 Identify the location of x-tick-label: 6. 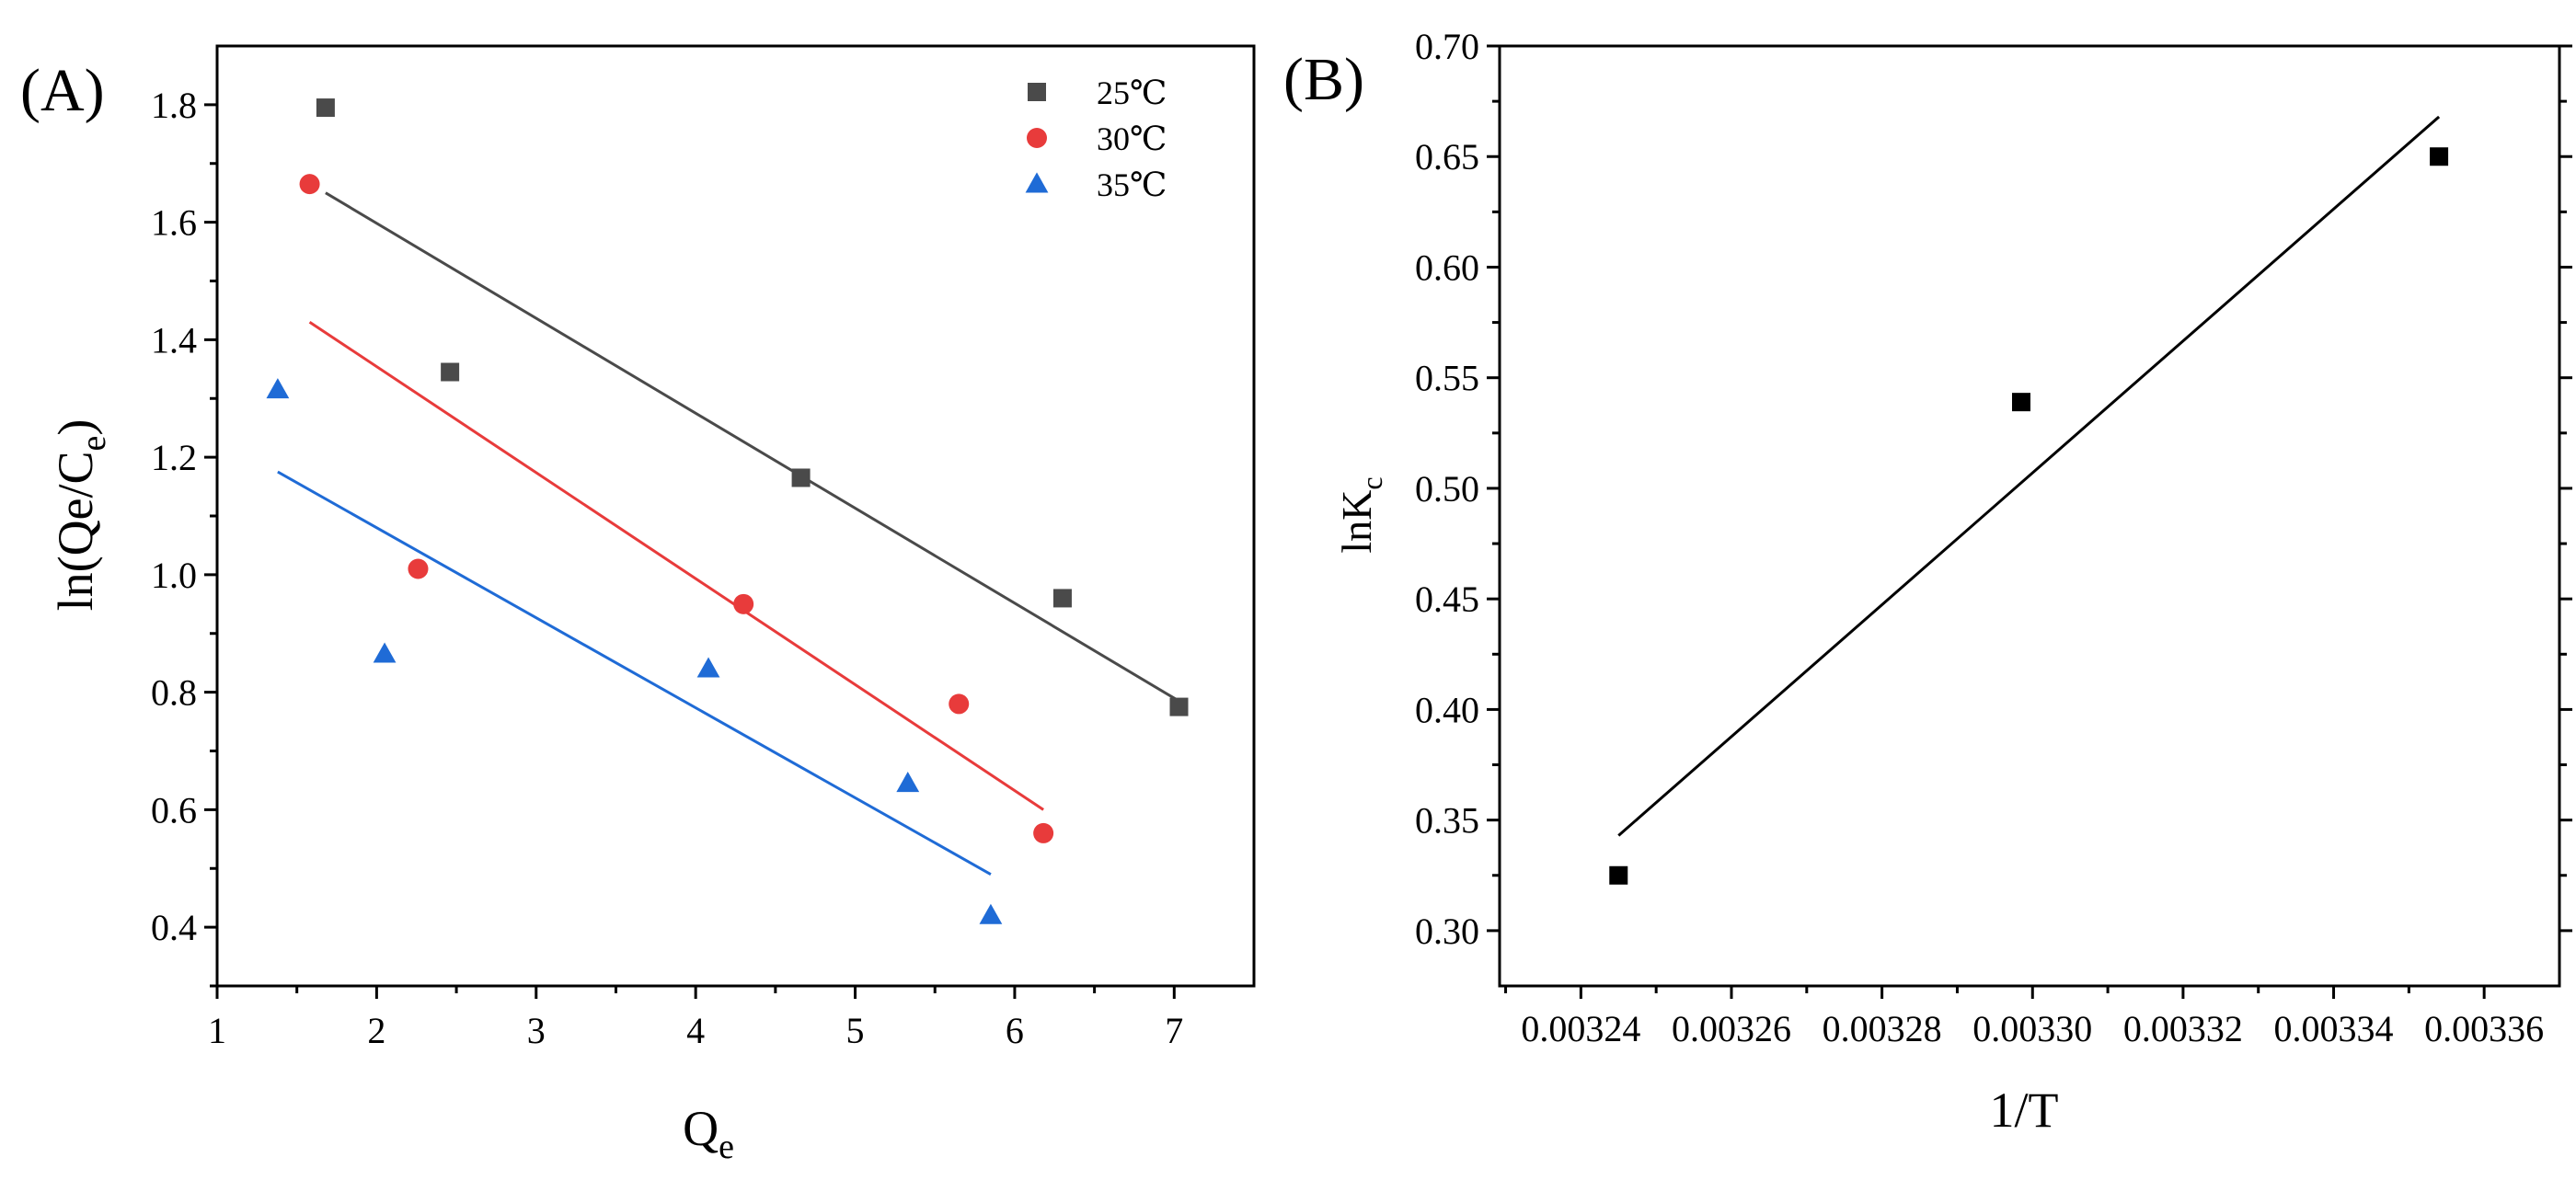
(1015, 1030).